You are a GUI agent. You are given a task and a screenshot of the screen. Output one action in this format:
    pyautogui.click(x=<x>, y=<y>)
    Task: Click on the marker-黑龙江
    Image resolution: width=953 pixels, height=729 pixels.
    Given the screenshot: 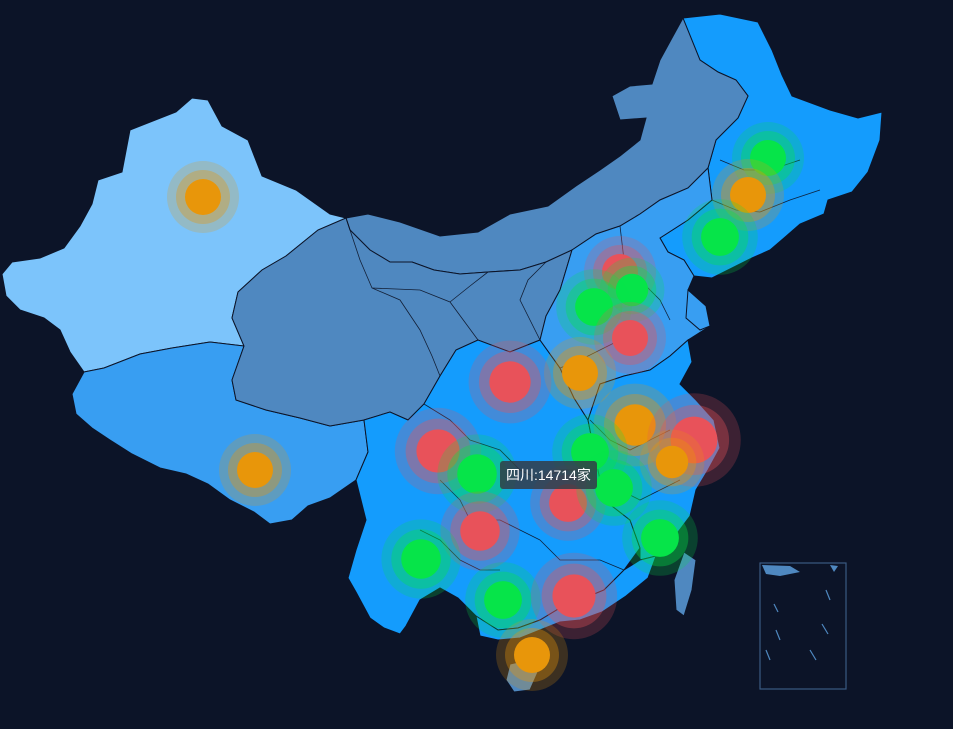 What is the action you would take?
    pyautogui.click(x=768, y=158)
    